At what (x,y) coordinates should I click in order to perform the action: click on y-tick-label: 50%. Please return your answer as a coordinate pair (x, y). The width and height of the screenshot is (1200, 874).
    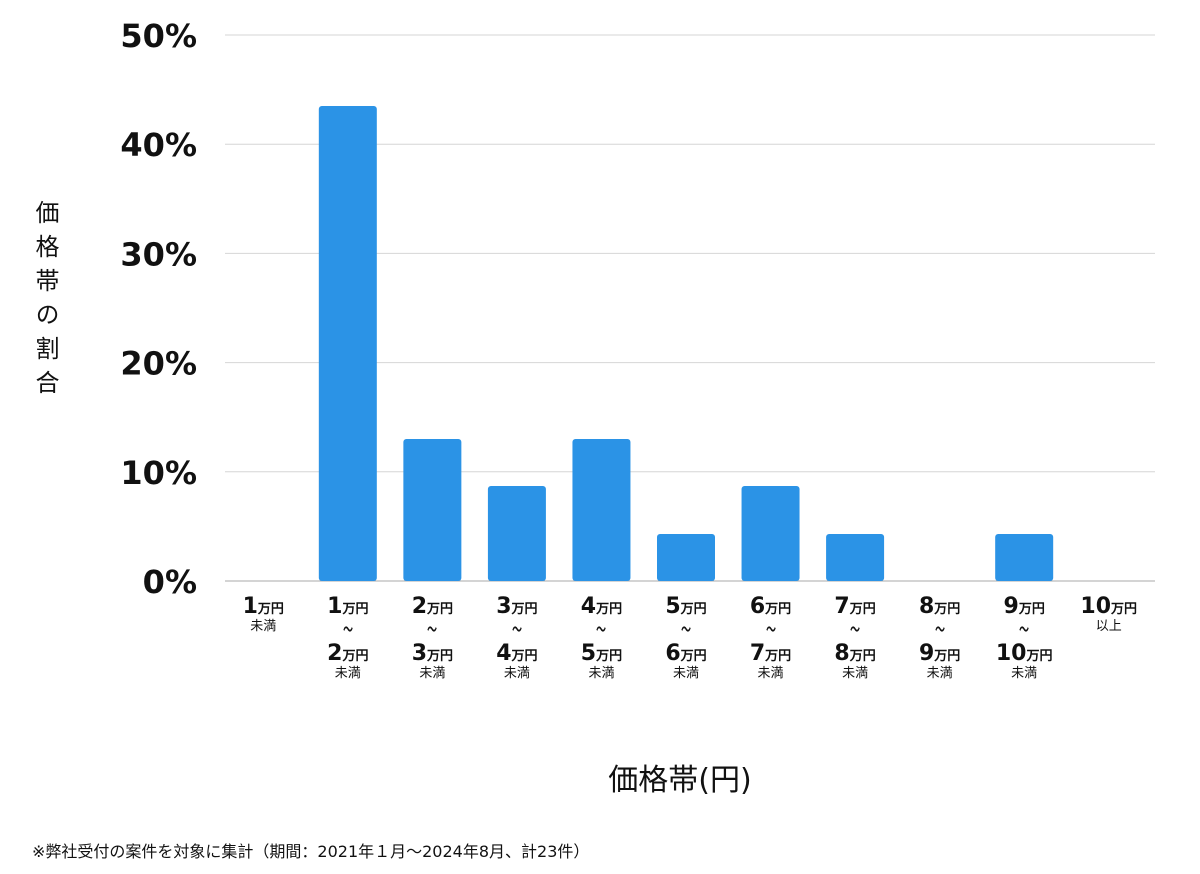
    Looking at the image, I should click on (158, 36).